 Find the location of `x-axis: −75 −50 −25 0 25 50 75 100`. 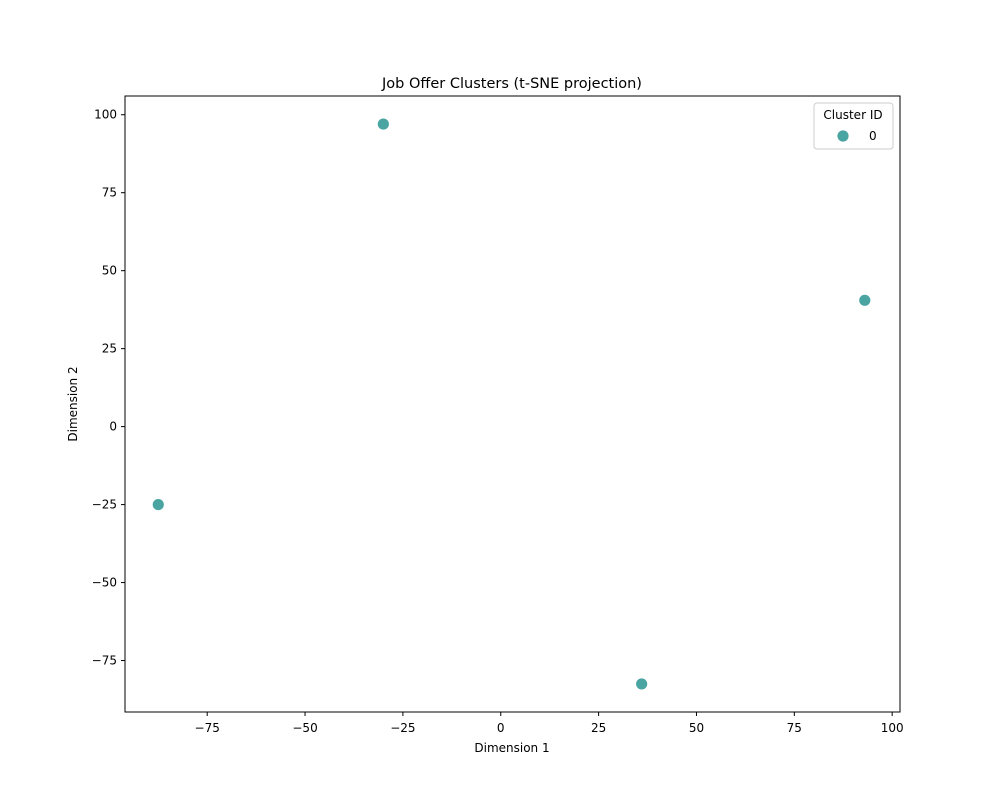

x-axis: −75 −50 −25 0 25 50 75 100 is located at coordinates (549, 723).